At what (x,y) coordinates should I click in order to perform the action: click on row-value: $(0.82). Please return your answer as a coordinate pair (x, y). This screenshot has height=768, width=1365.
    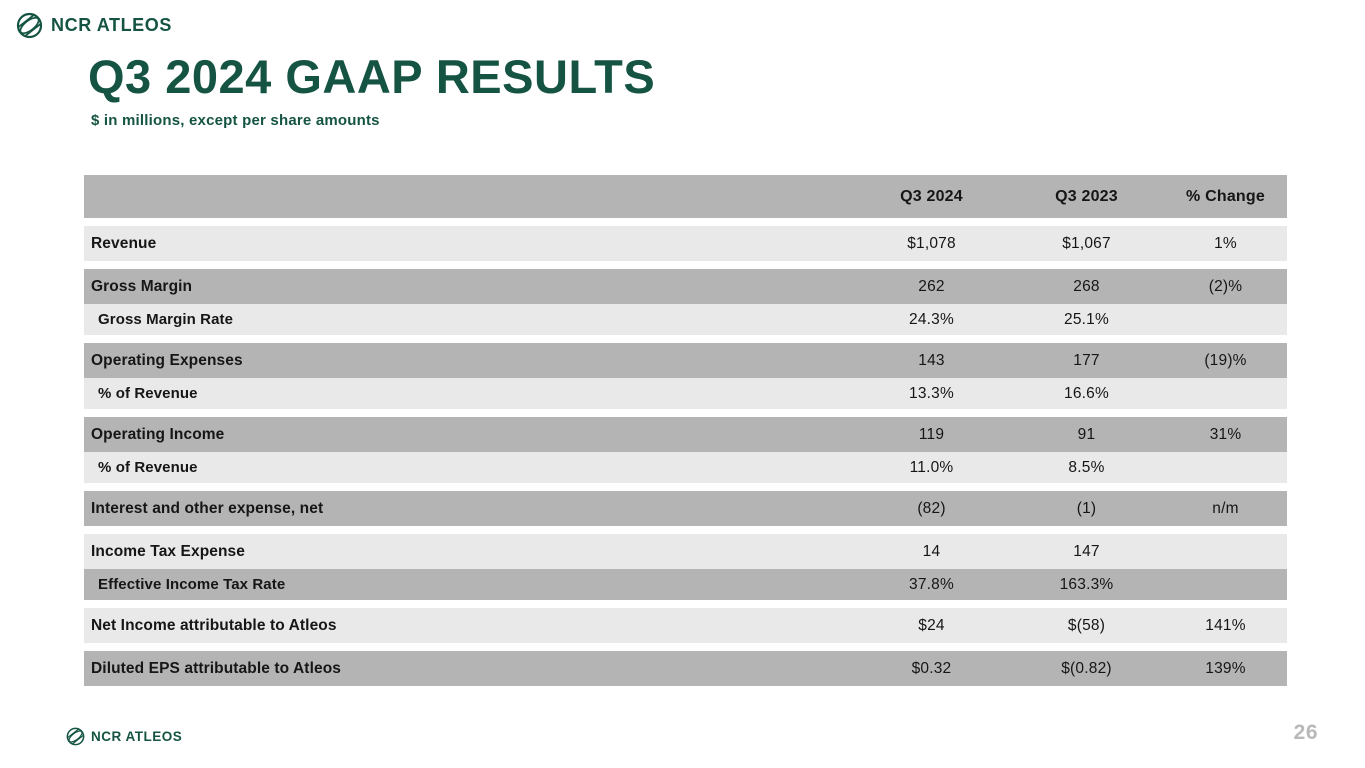
    Looking at the image, I should click on (1086, 668).